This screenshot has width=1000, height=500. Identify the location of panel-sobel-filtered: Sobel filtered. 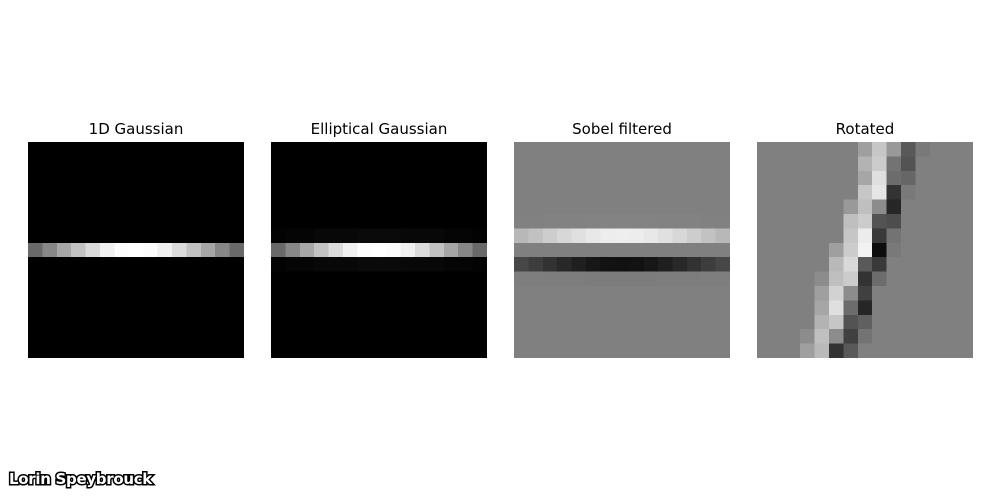
(622, 239).